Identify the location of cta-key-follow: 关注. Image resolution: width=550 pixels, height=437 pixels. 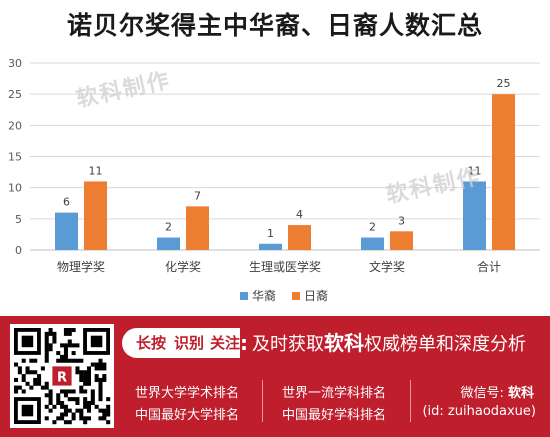
(225, 343).